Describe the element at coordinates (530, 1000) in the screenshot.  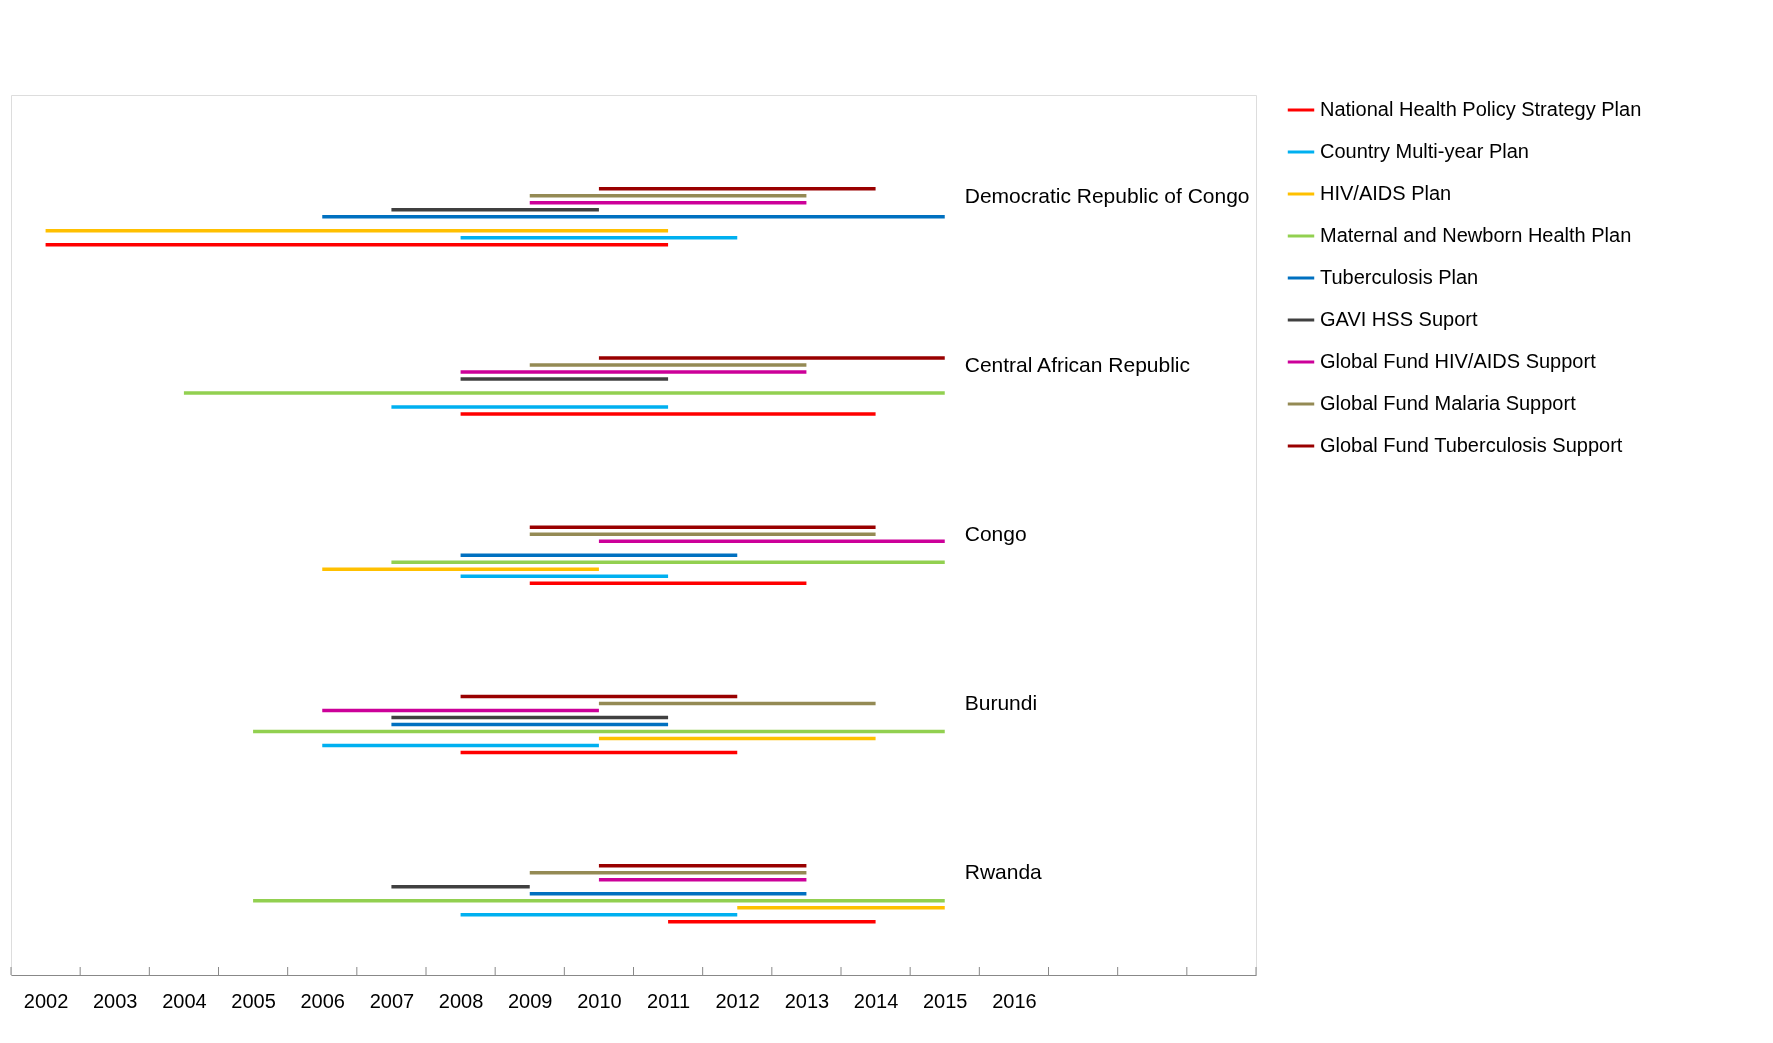
I see `x-tick-label: 2009` at that location.